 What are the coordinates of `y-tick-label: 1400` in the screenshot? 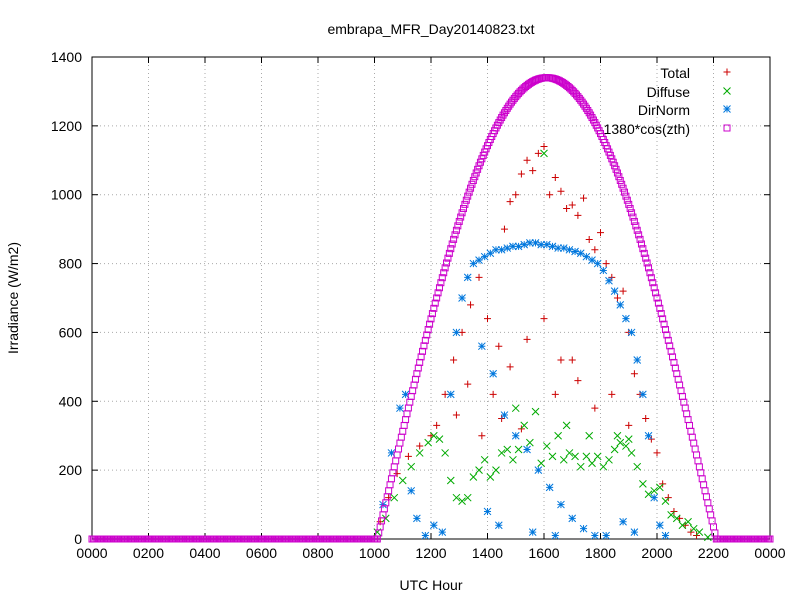 It's located at (66, 57).